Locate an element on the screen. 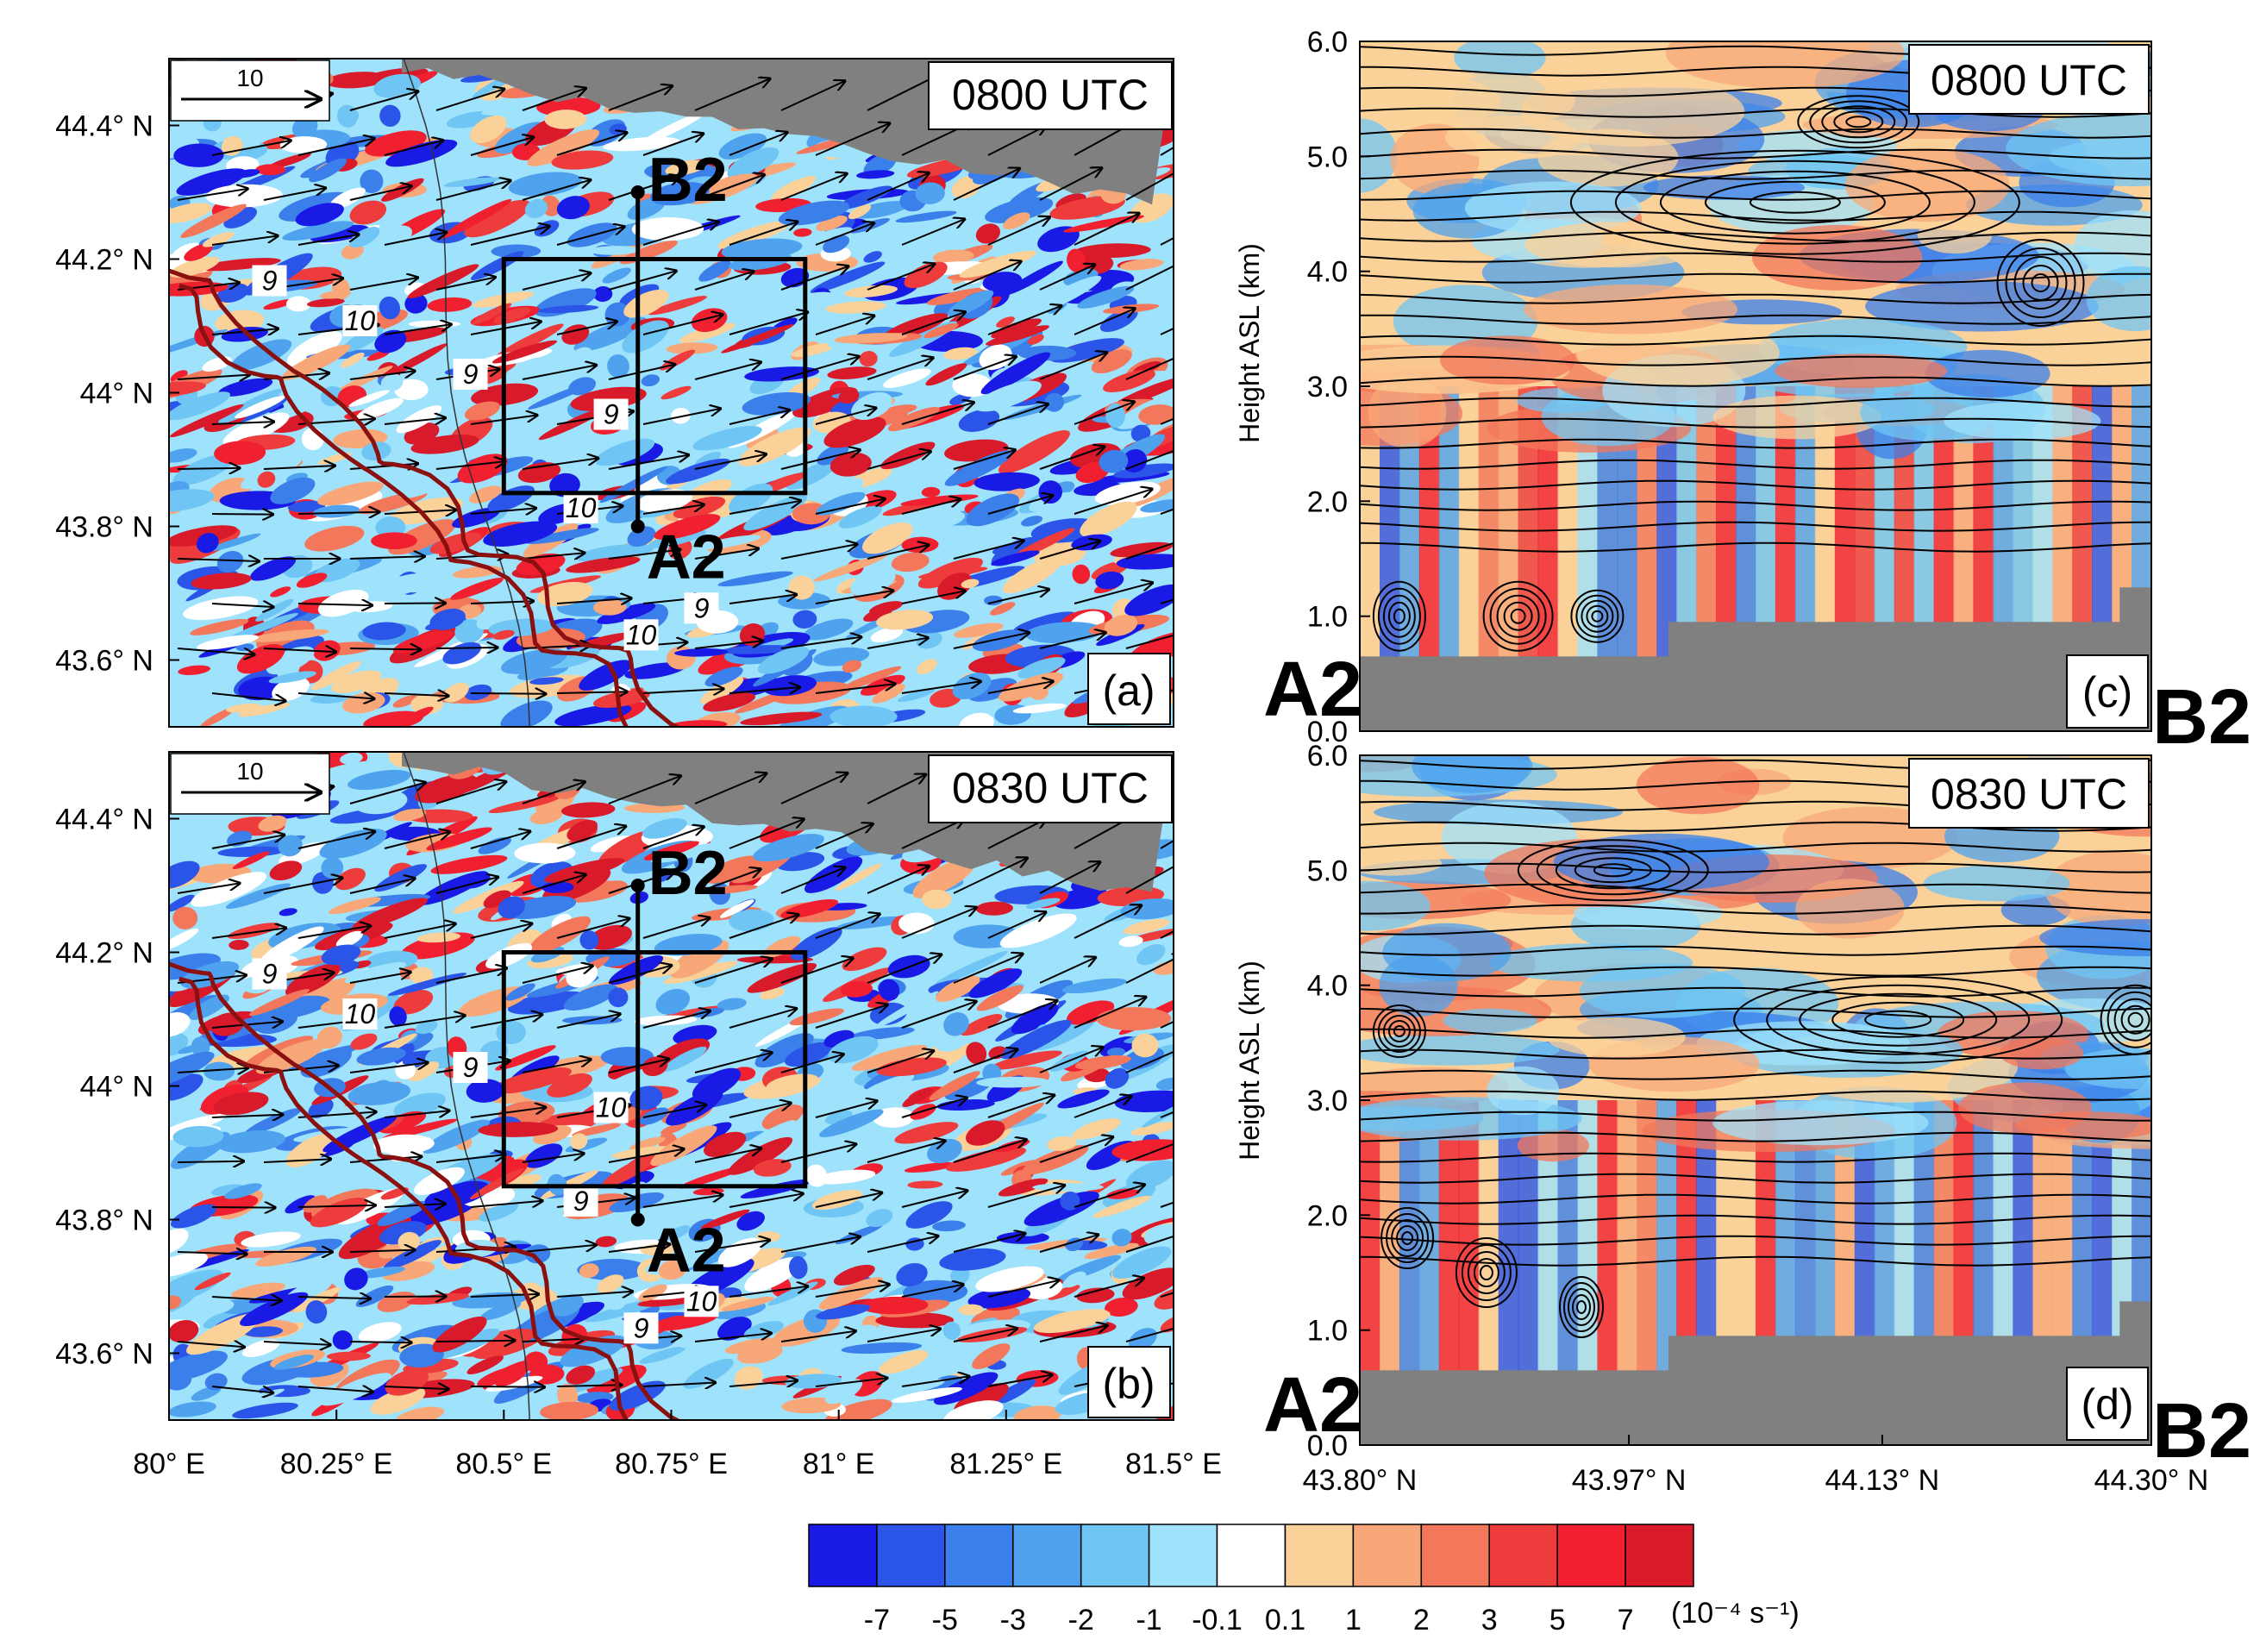 The width and height of the screenshot is (2260, 1652). border-line is located at coordinates (466, 393).